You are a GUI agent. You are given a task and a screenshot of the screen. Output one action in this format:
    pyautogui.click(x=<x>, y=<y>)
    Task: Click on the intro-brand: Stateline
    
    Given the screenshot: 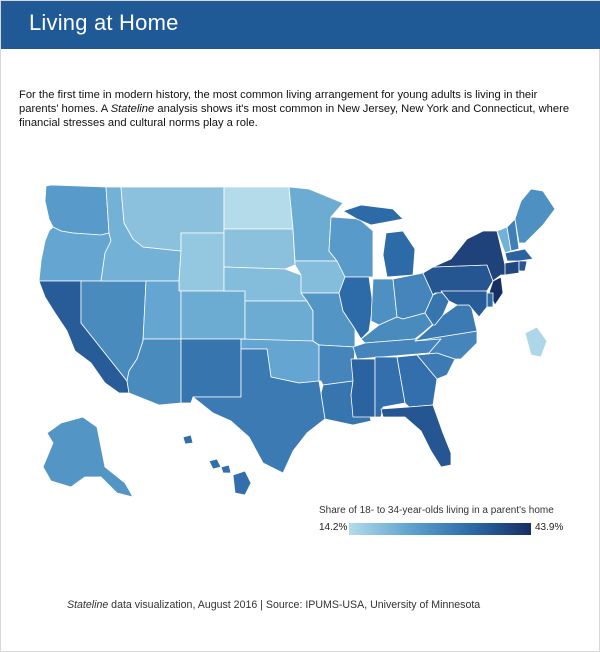 What is the action you would take?
    pyautogui.click(x=132, y=108)
    